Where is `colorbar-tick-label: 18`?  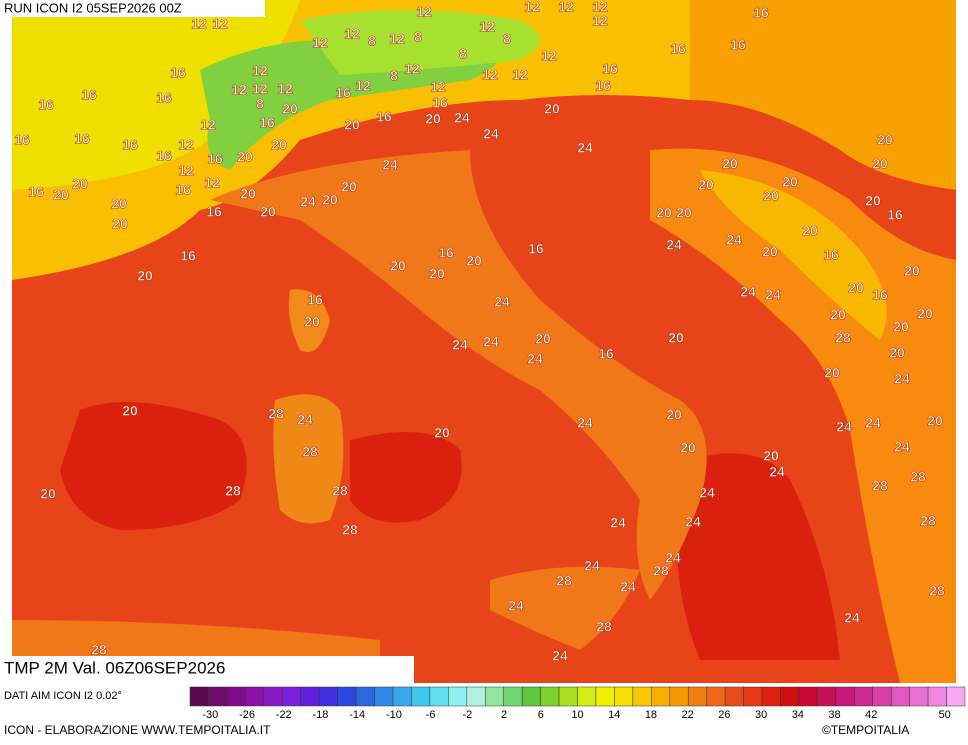
colorbar-tick-label: 18 is located at coordinates (651, 715).